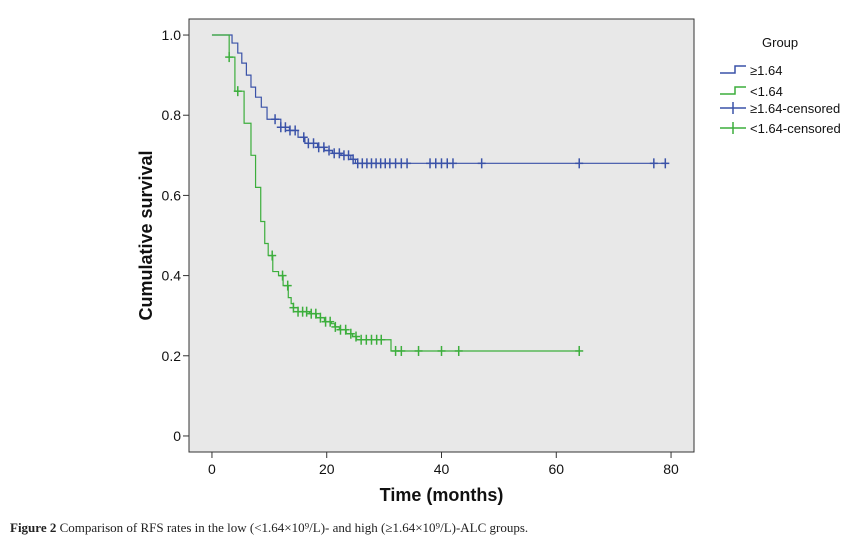 The width and height of the screenshot is (850, 542). I want to click on x-tick-label-20: 20, so click(327, 469).